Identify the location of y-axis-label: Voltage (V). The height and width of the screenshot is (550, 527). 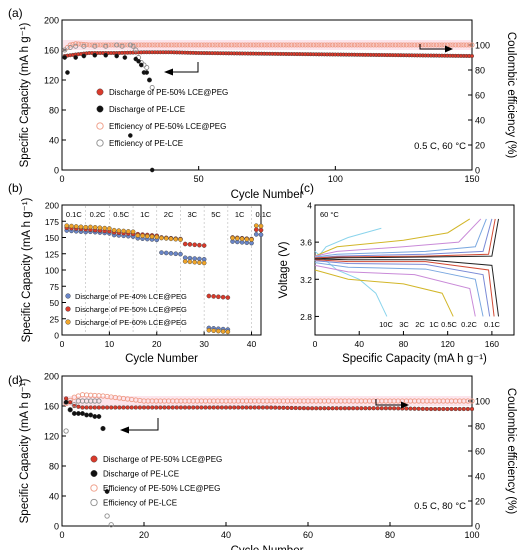
(284, 269).